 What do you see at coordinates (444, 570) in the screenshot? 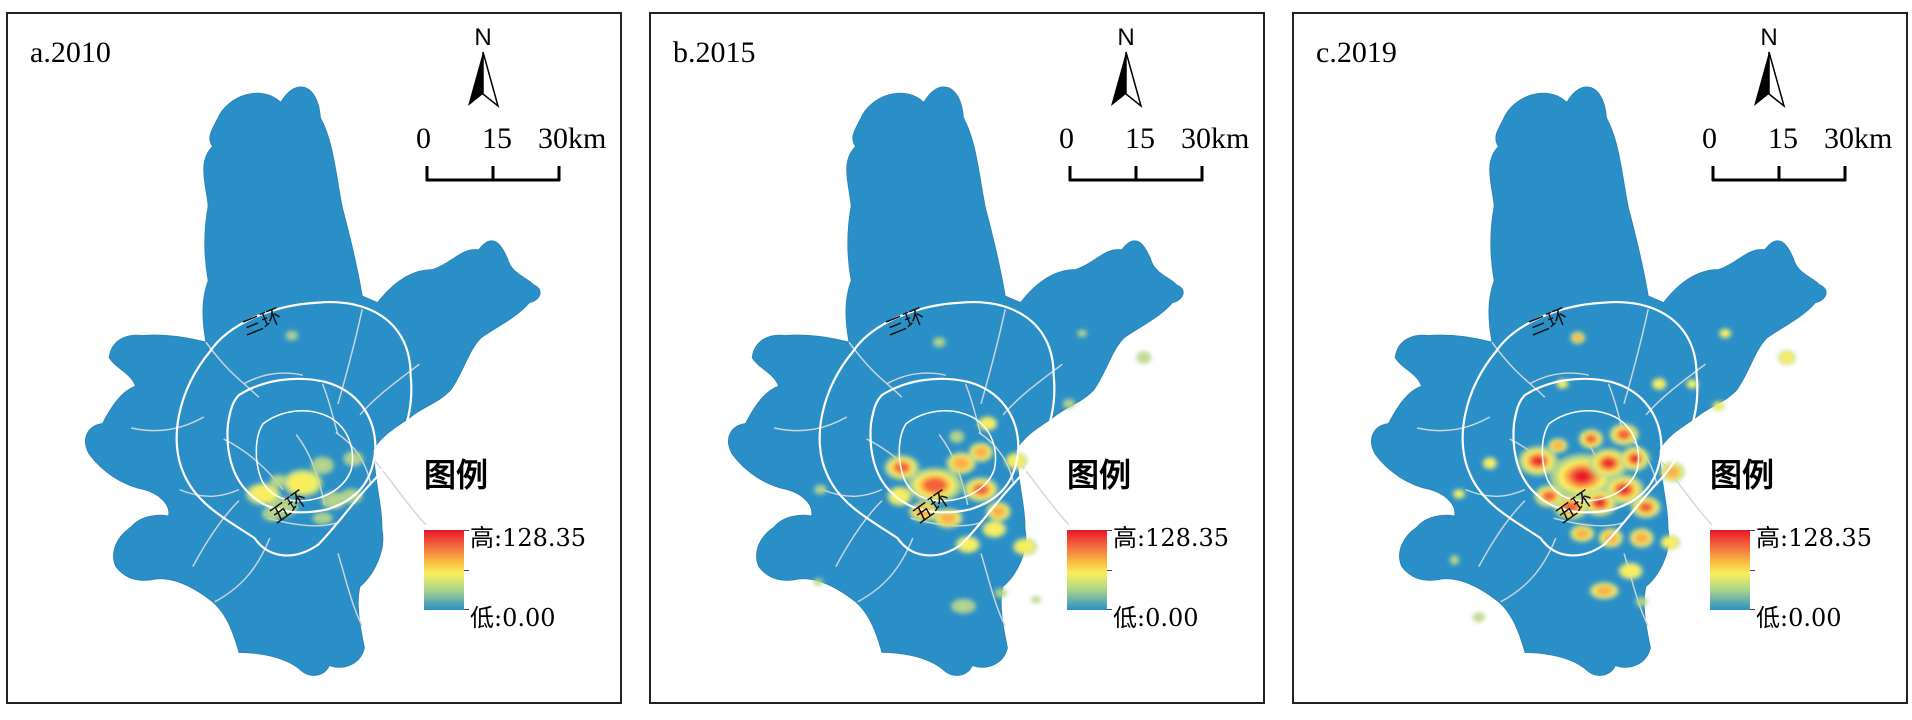
I see `legend-color-ramp` at bounding box center [444, 570].